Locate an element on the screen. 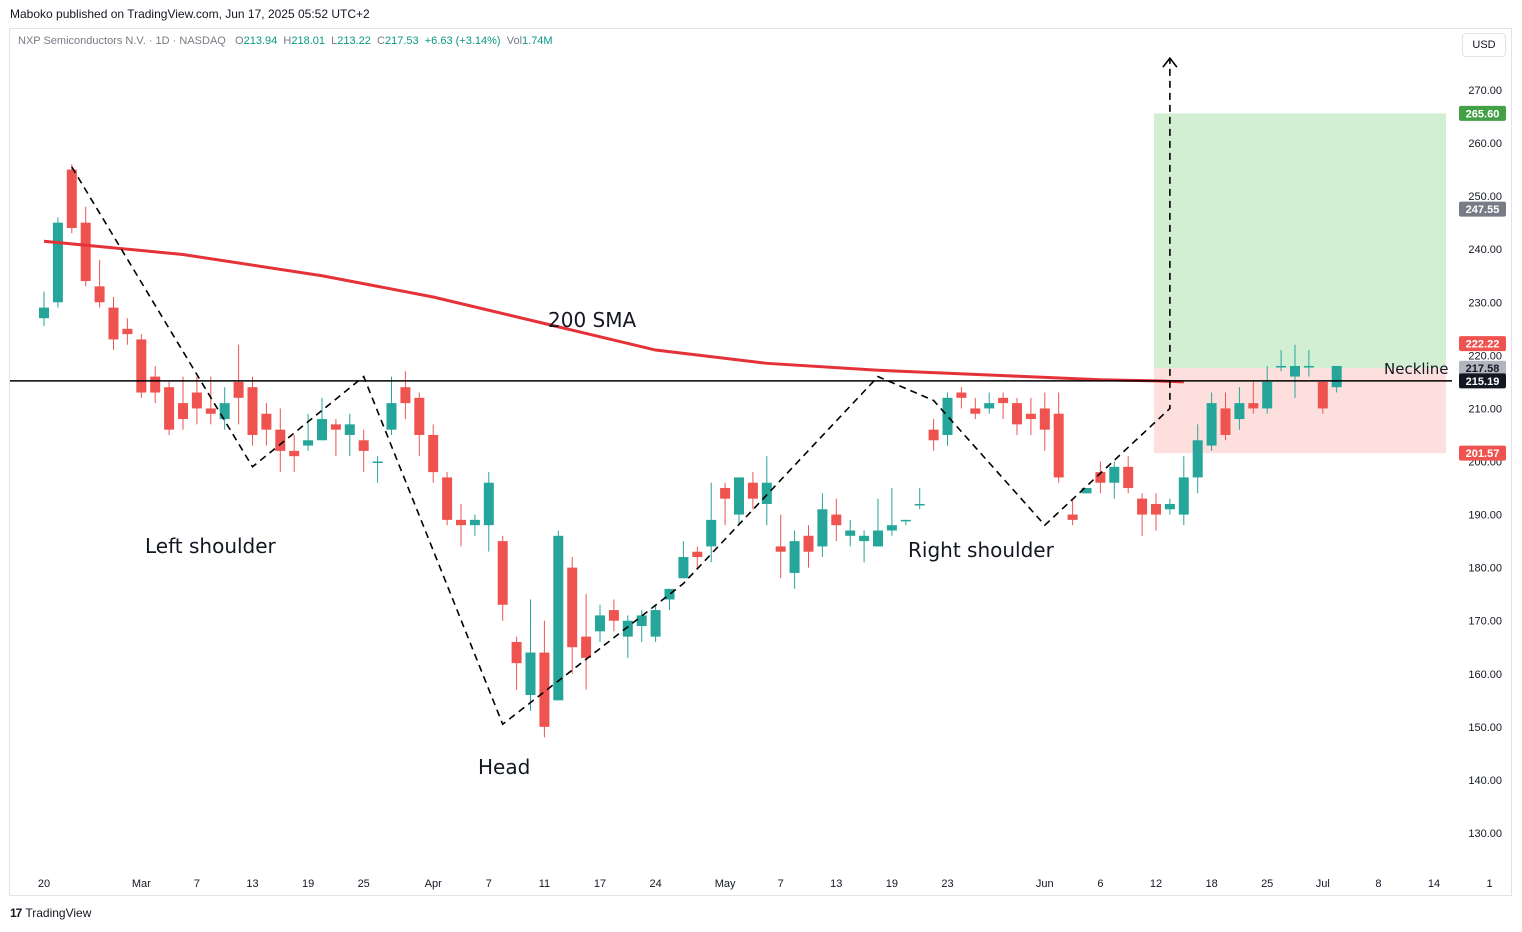  y-tick-label: 140.00 is located at coordinates (1485, 781).